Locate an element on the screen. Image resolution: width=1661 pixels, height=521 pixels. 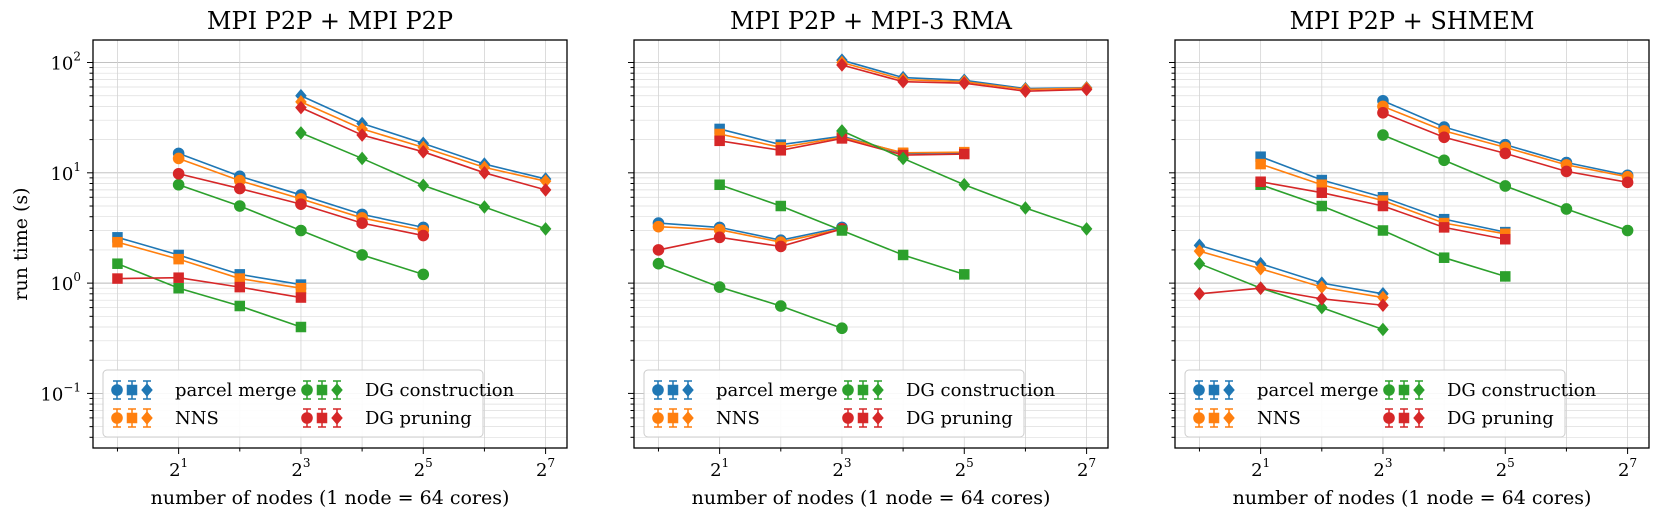
panel-title: MPI P2P + MPI P2P is located at coordinates (330, 21).